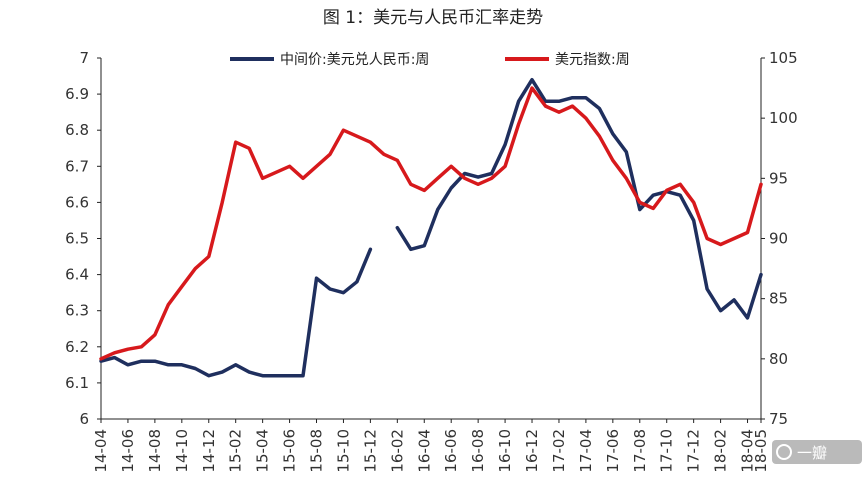 The image size is (866, 488). What do you see at coordinates (155, 451) in the screenshot?
I see `x-tick-label: 14-08` at bounding box center [155, 451].